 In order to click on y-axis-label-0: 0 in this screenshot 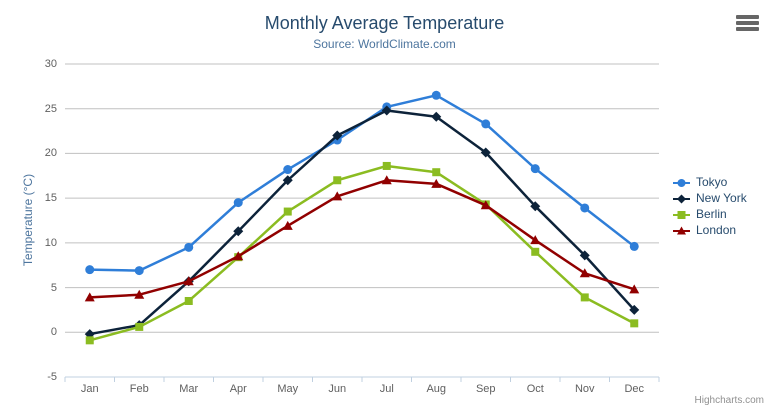, I will do `click(53, 332)`.